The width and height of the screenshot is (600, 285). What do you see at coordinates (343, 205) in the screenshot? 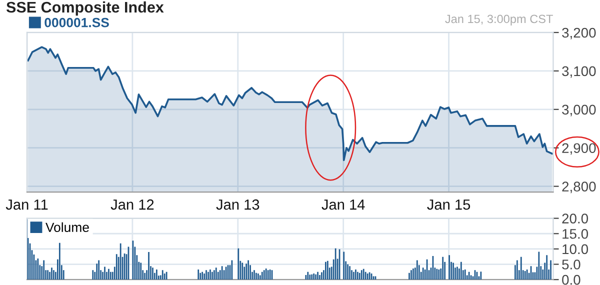
I see `x-tick-label: Jan 14` at bounding box center [343, 205].